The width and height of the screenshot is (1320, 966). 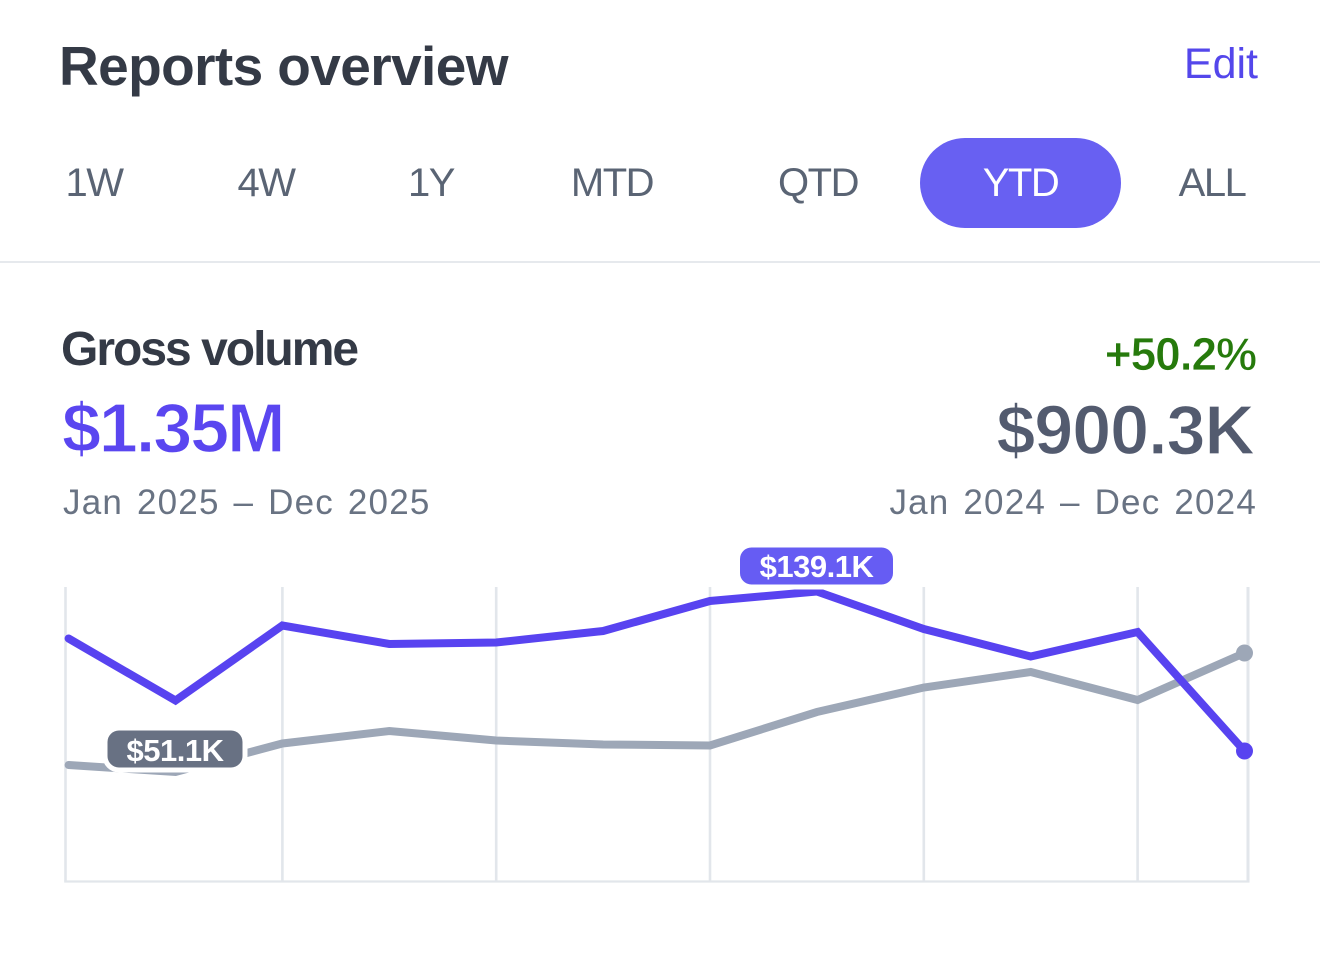 What do you see at coordinates (817, 566) in the screenshot?
I see `svg-text: $139.1K` at bounding box center [817, 566].